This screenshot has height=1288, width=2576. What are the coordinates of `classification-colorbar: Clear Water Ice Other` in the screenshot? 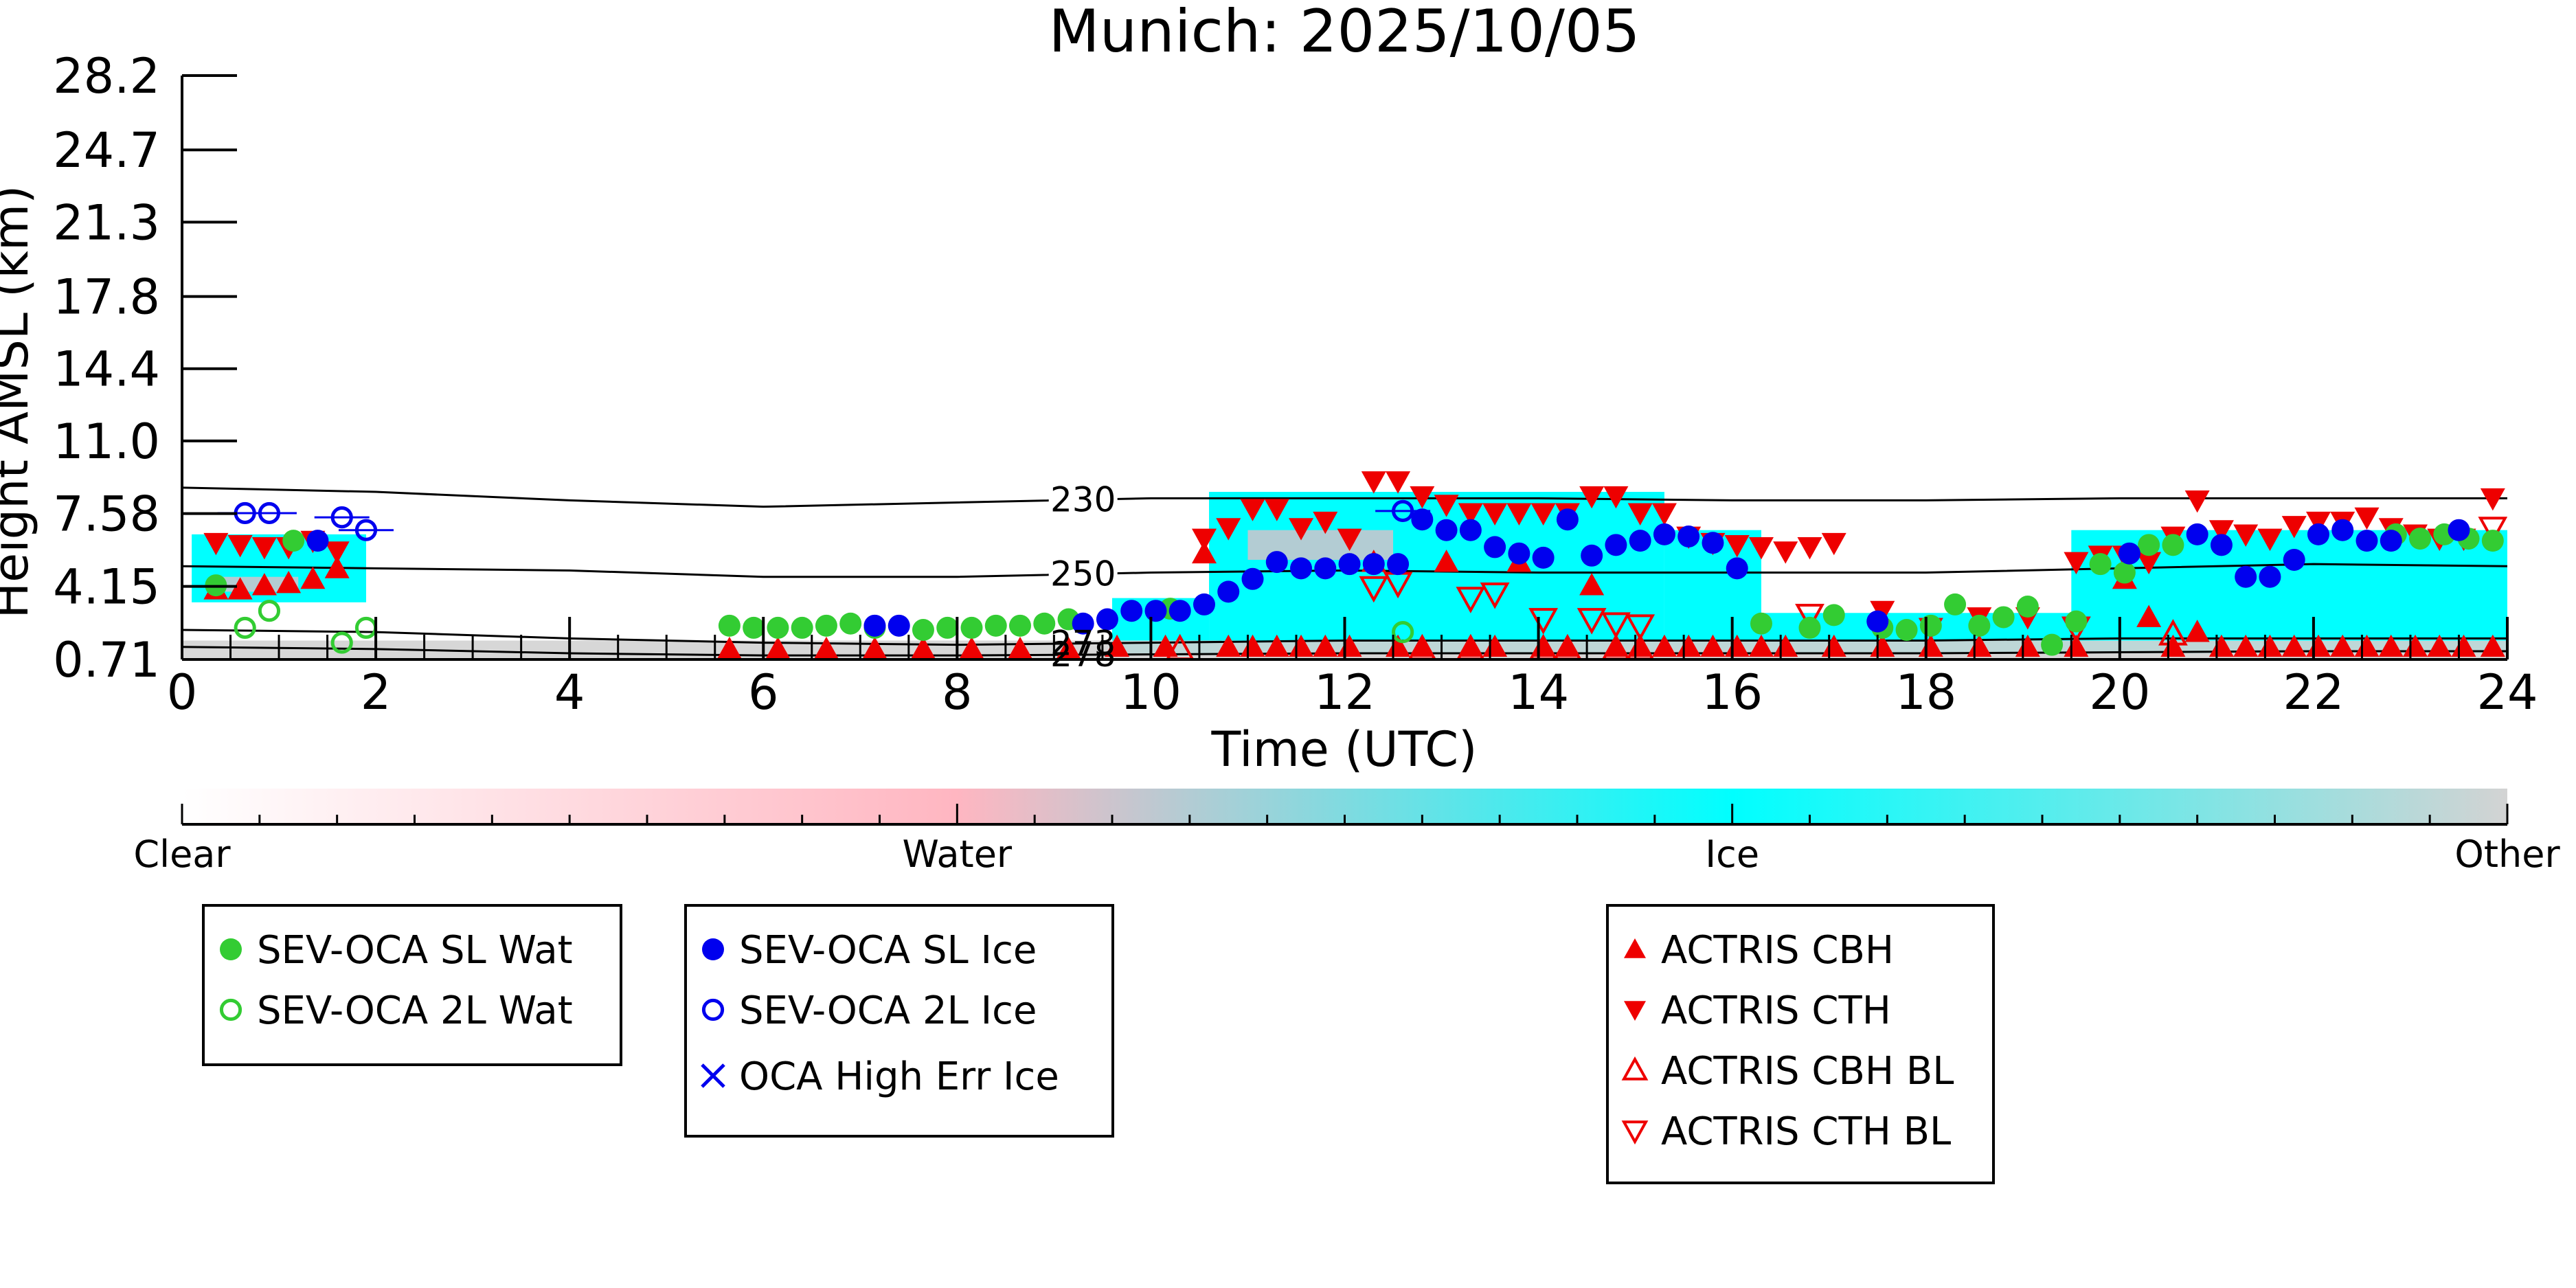 It's located at (1346, 832).